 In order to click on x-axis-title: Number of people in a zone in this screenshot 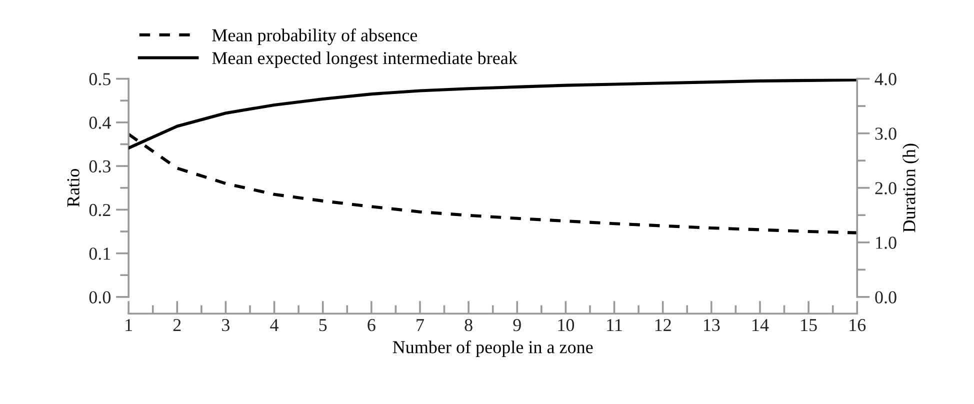, I will do `click(492, 348)`.